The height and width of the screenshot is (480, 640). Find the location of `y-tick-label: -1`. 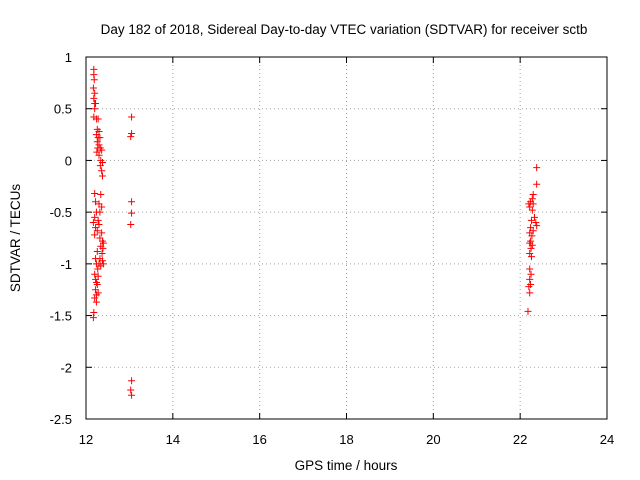

y-tick-label: -1 is located at coordinates (66, 264).